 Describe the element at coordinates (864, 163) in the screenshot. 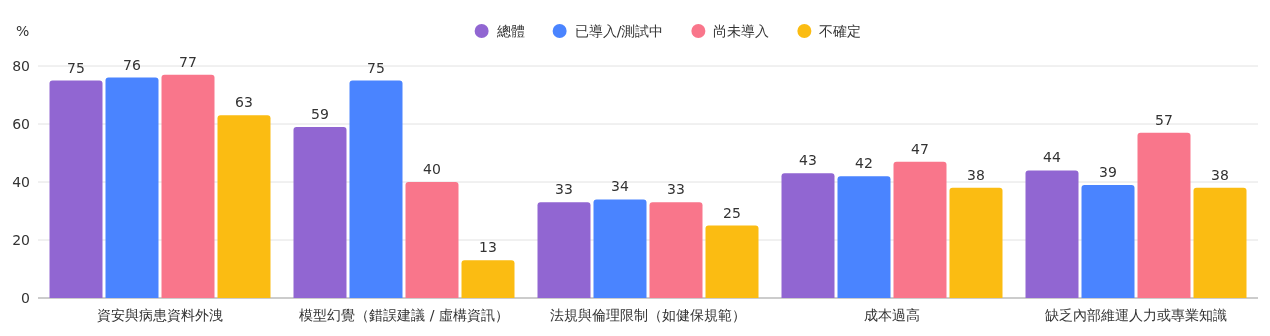

I see `data-label: 42` at that location.